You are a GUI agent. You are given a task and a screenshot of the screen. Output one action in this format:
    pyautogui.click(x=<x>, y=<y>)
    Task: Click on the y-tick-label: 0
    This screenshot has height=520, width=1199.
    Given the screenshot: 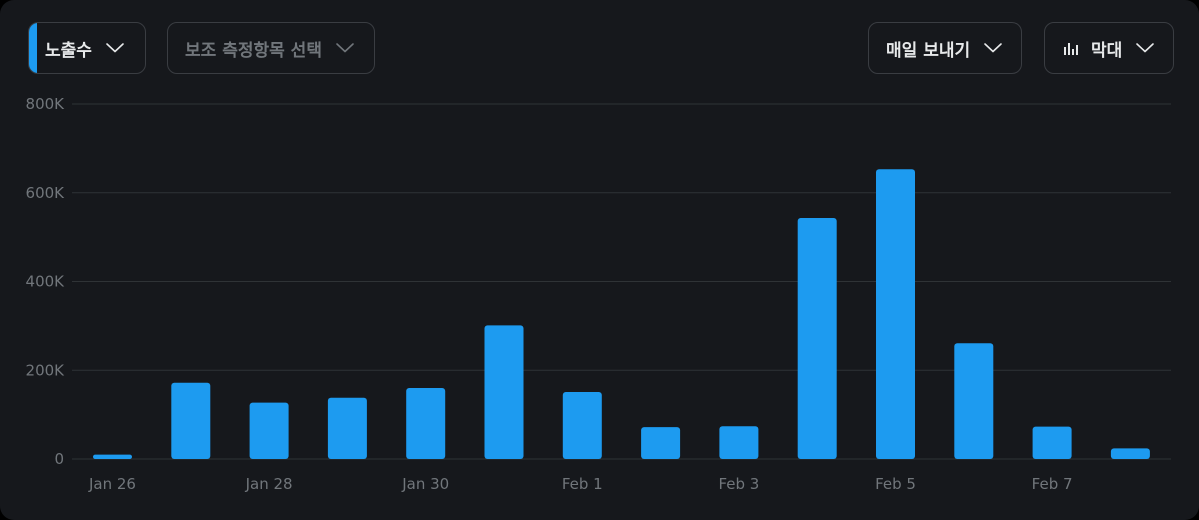 What is the action you would take?
    pyautogui.click(x=59, y=459)
    